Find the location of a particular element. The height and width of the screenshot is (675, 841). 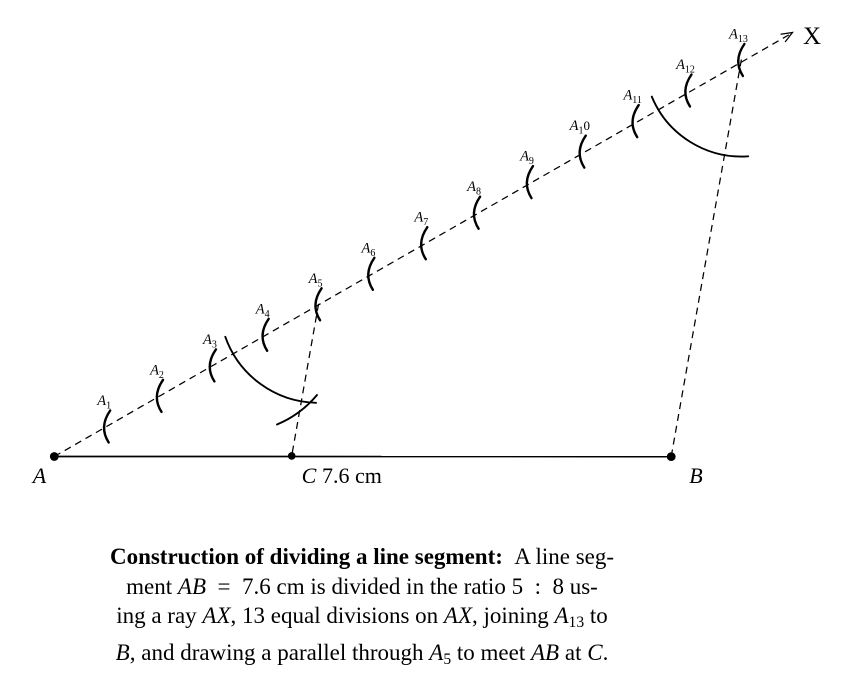

caption-run: C is located at coordinates (594, 652).